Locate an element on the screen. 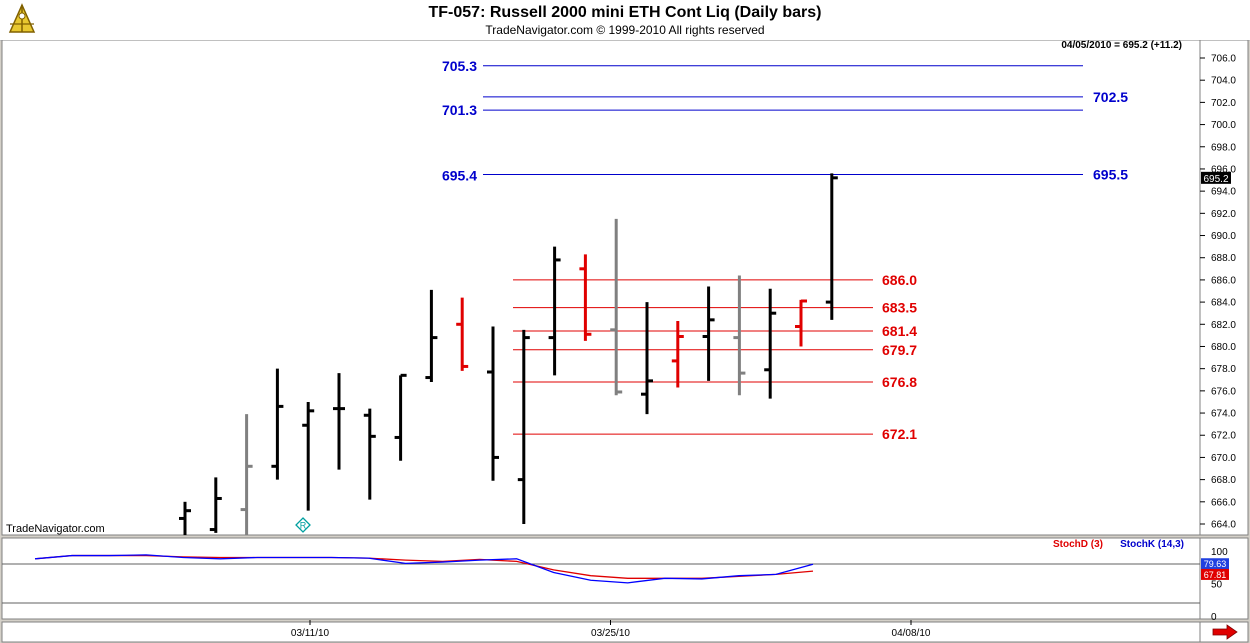  last-price-box is located at coordinates (1216, 177).